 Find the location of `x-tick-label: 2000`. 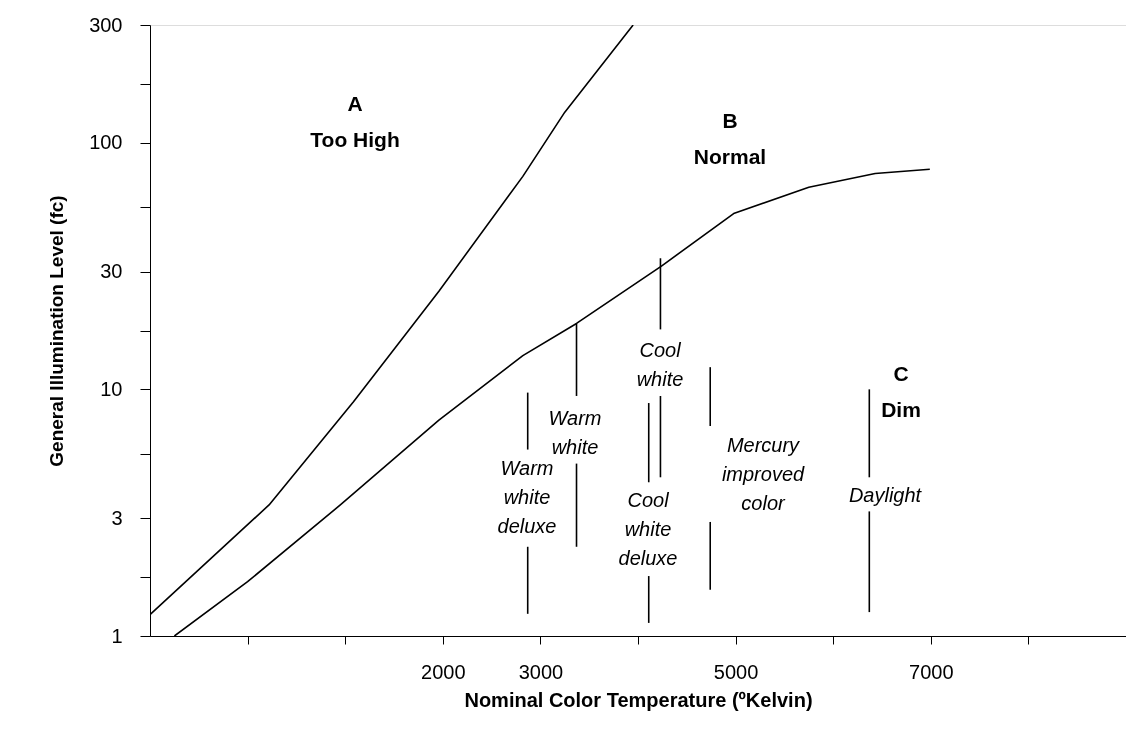

x-tick-label: 2000 is located at coordinates (443, 671).